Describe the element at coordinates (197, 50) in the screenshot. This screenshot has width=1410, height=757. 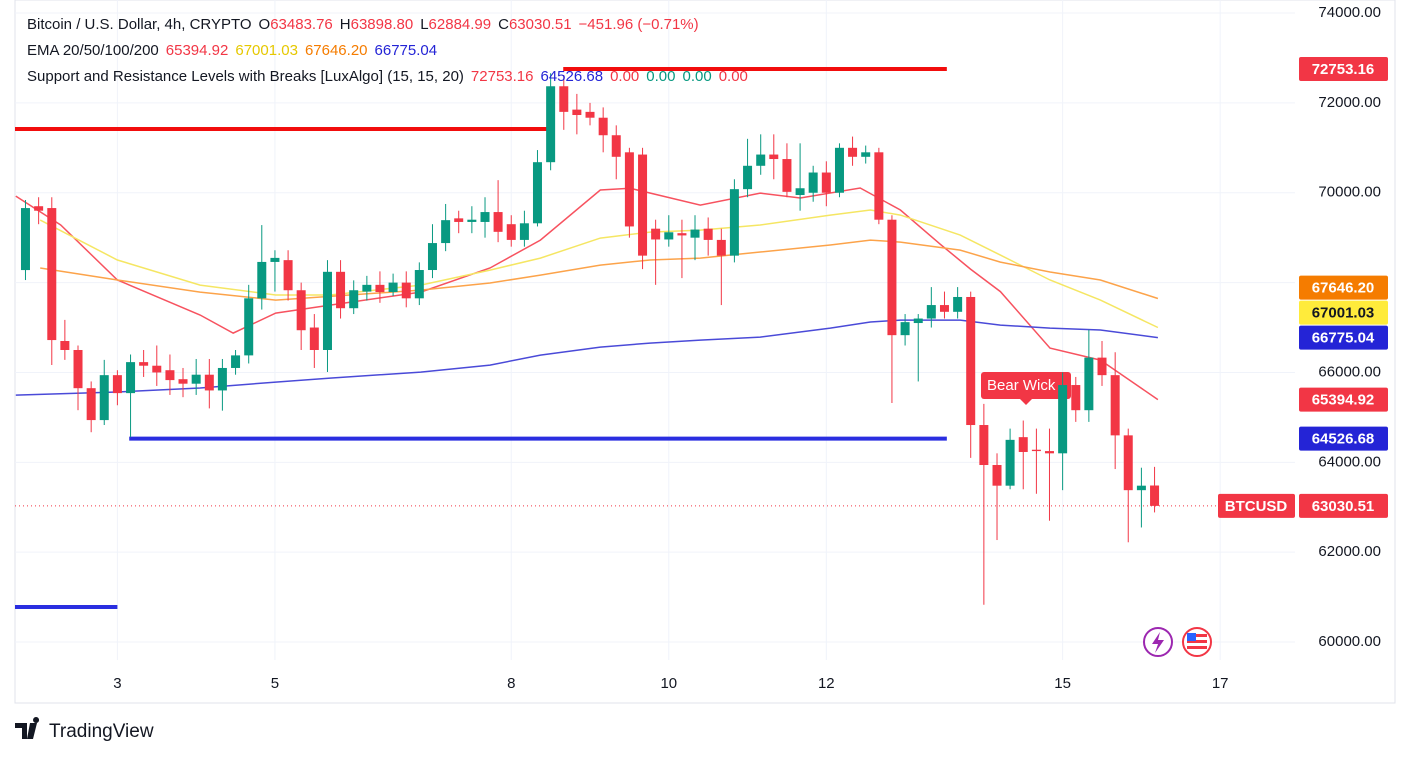
I see `legend-value: 65394.92` at that location.